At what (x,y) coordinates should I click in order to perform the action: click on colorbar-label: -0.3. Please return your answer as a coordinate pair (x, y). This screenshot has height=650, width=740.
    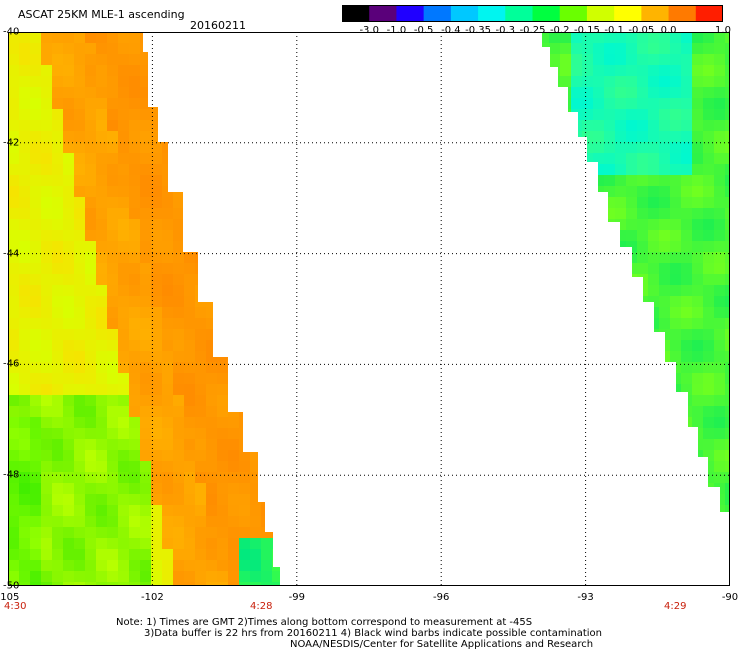
    Looking at the image, I should click on (505, 30).